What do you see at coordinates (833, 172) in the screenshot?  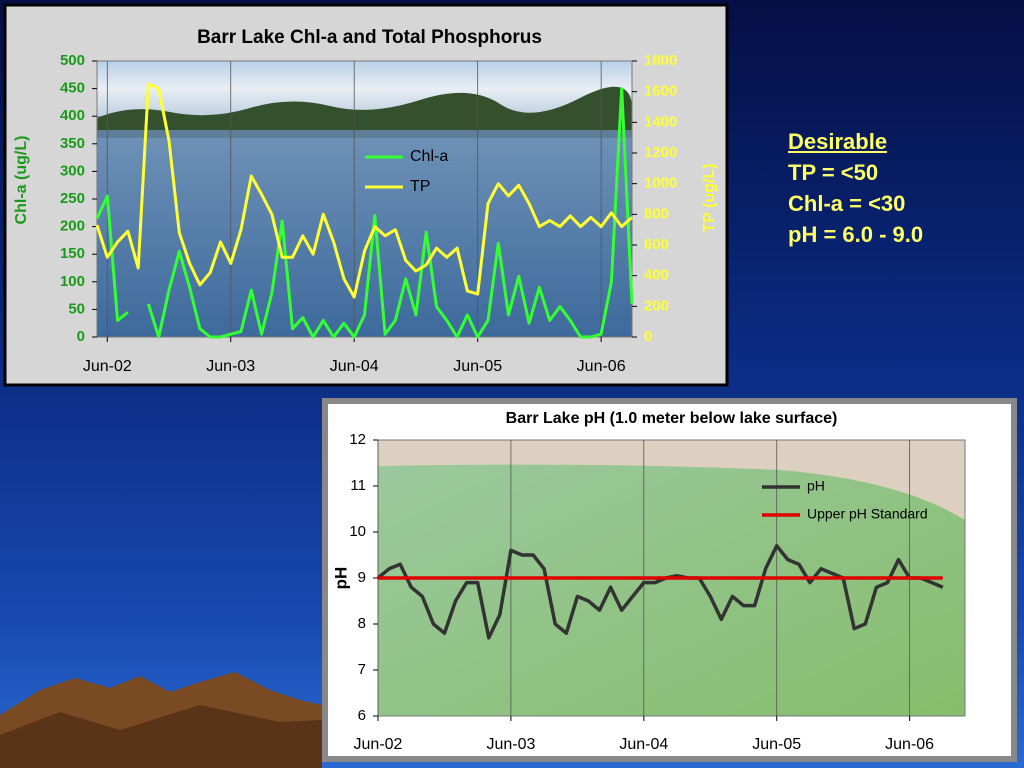 I see `desirable-line: TP = <50` at bounding box center [833, 172].